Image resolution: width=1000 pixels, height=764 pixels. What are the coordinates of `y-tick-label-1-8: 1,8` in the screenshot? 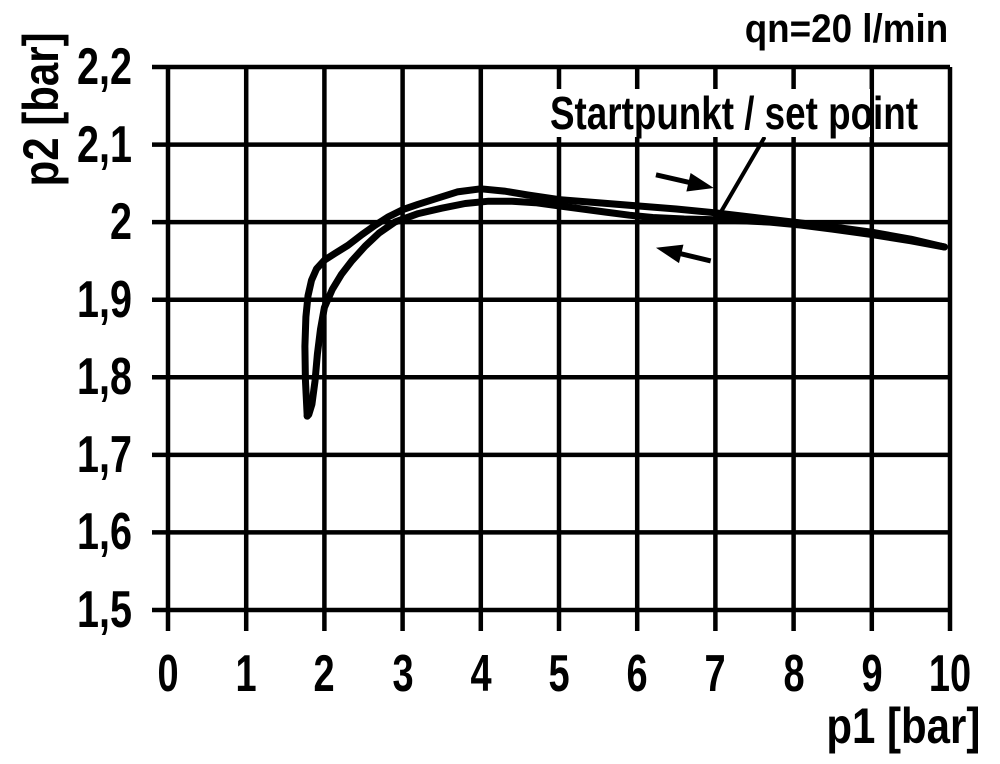 It's located at (104, 377).